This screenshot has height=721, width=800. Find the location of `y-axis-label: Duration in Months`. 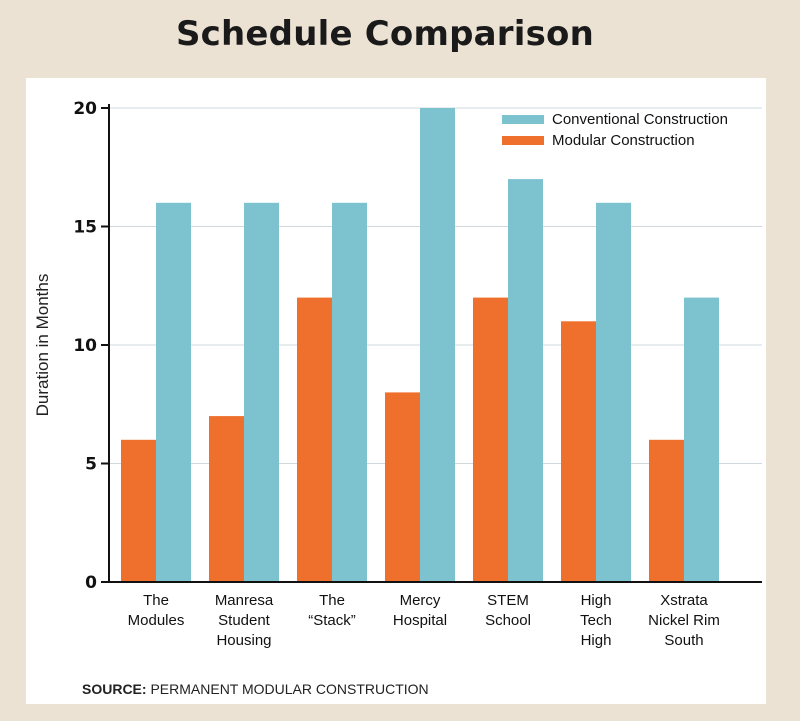

y-axis-label: Duration in Months is located at coordinates (42, 345).